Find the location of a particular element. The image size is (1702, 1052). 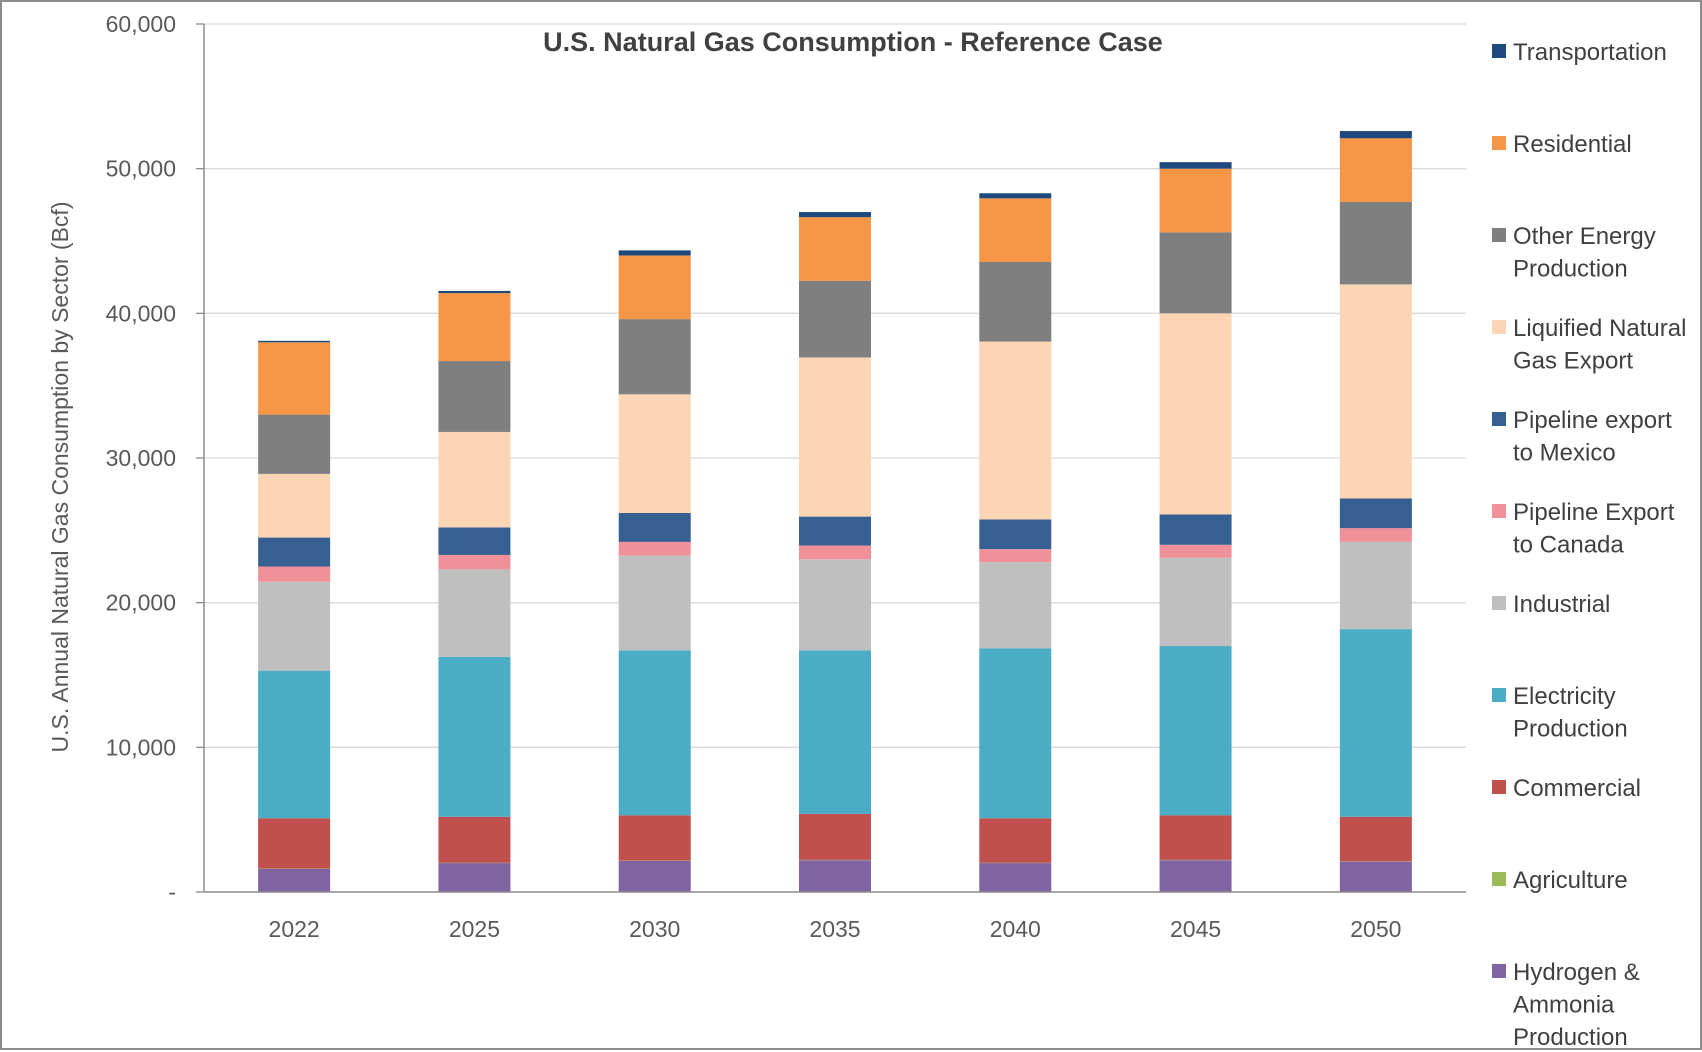

x-tick-label: 2030 is located at coordinates (654, 929).